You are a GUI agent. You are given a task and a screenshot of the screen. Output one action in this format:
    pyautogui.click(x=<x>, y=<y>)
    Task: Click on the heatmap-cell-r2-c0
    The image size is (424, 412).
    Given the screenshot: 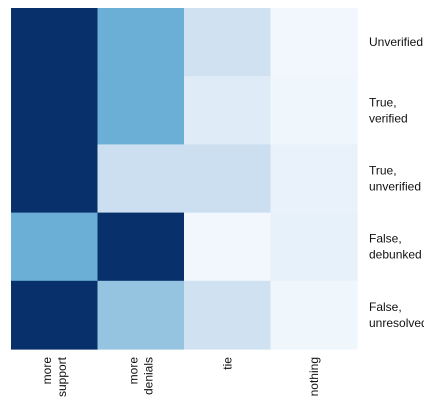 What is the action you would take?
    pyautogui.click(x=55, y=179)
    